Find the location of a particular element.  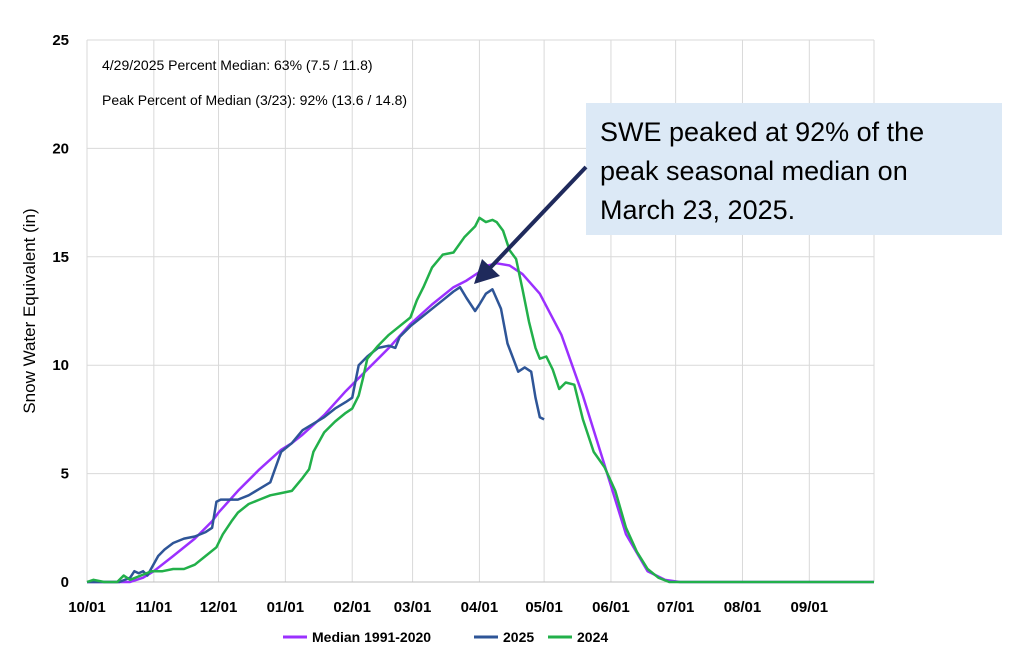

x-tick-label: 09/01 is located at coordinates (810, 607).